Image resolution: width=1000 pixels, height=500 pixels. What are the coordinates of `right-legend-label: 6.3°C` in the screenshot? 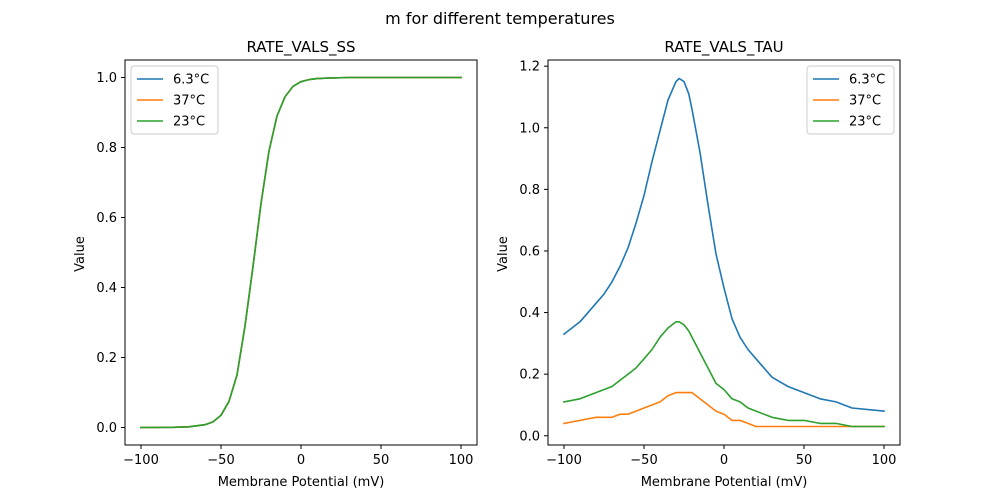 It's located at (867, 80).